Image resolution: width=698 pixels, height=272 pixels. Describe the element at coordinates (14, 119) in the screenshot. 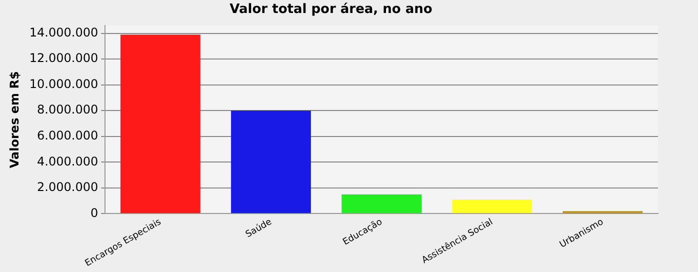

I see `y-axis-title: Valores em R$` at that location.